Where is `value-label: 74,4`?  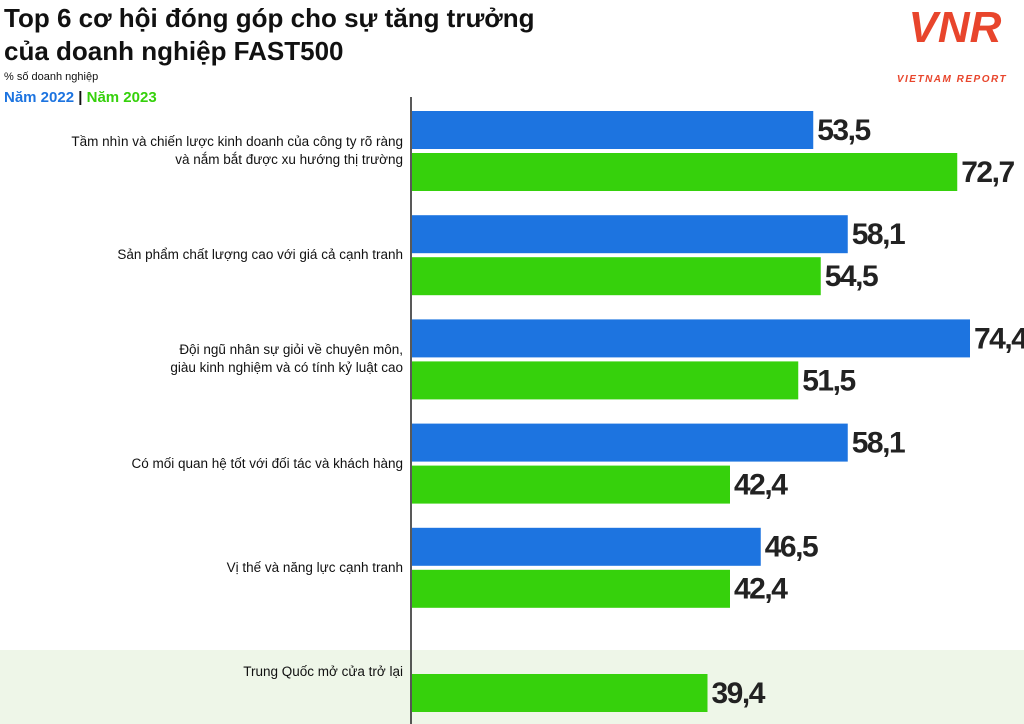 value-label: 74,4 is located at coordinates (999, 338).